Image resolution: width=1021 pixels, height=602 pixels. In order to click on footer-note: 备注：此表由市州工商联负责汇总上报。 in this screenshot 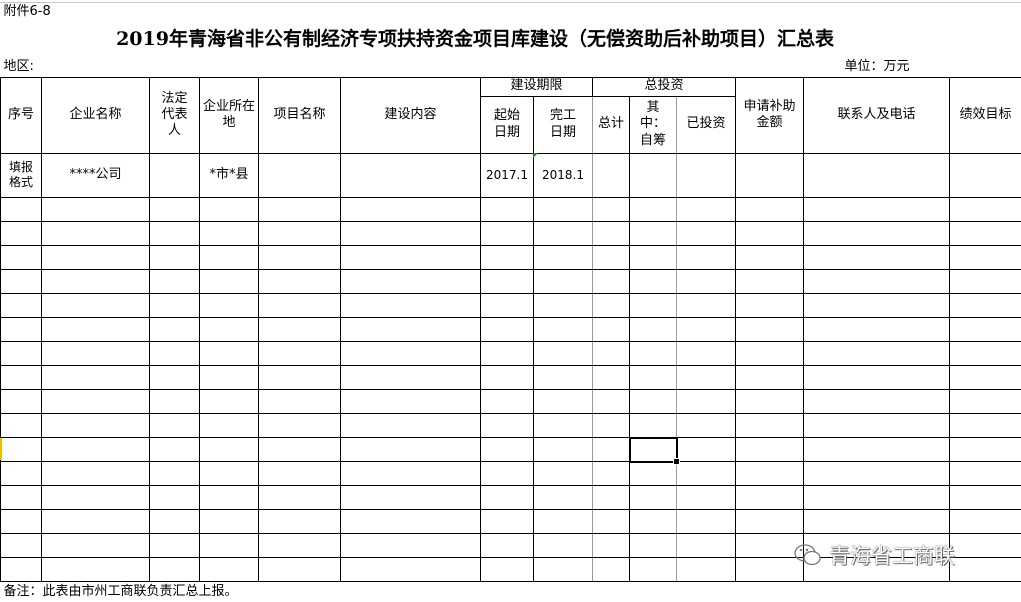, I will do `click(120, 591)`.